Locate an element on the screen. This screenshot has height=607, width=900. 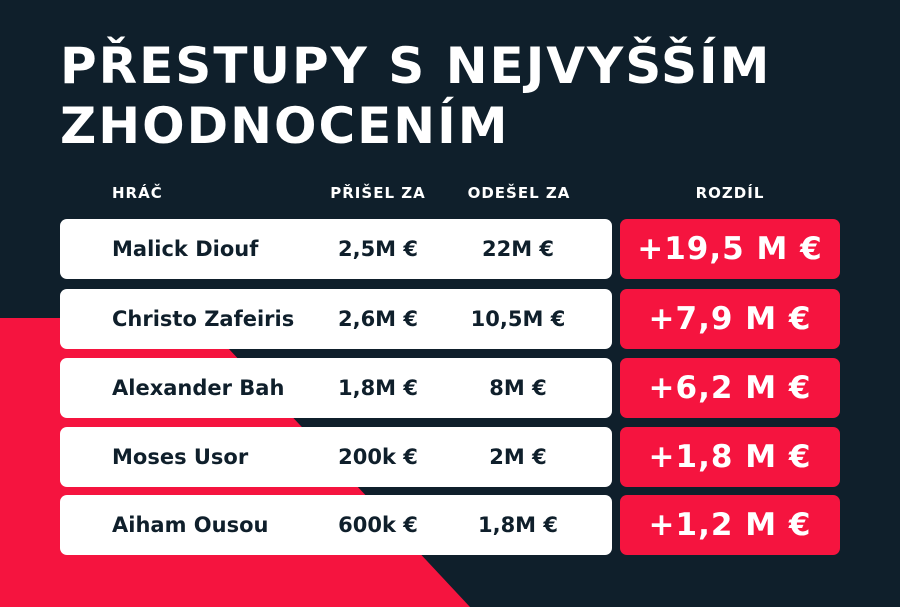
player-name: Christo Zafeiris is located at coordinates (203, 319).